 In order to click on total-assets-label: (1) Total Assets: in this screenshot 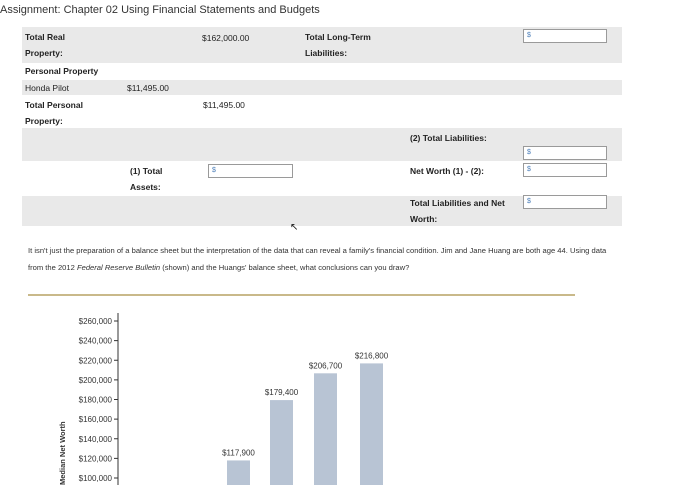, I will do `click(146, 179)`.